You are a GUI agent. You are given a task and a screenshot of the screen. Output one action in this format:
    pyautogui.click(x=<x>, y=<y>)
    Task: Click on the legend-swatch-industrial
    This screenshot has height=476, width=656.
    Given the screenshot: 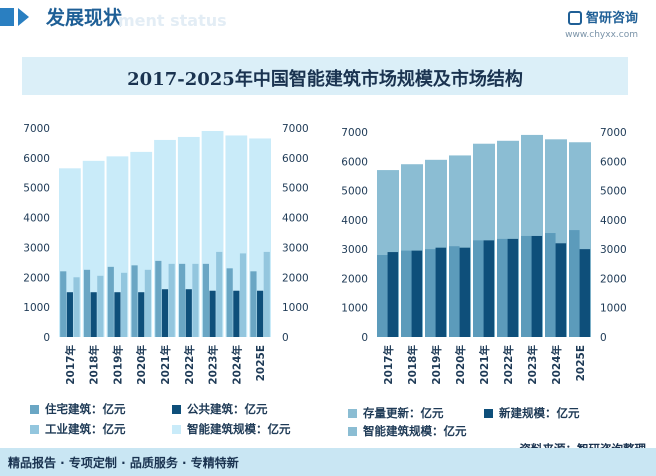 What is the action you would take?
    pyautogui.click(x=34, y=429)
    